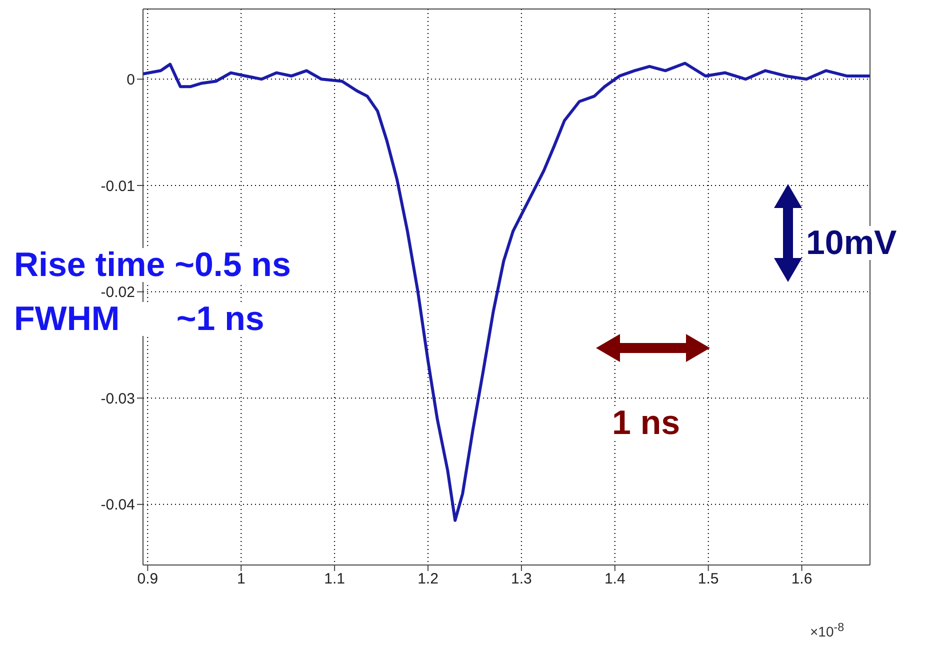  Describe the element at coordinates (130, 79) in the screenshot. I see `y-tick-label: 0` at that location.